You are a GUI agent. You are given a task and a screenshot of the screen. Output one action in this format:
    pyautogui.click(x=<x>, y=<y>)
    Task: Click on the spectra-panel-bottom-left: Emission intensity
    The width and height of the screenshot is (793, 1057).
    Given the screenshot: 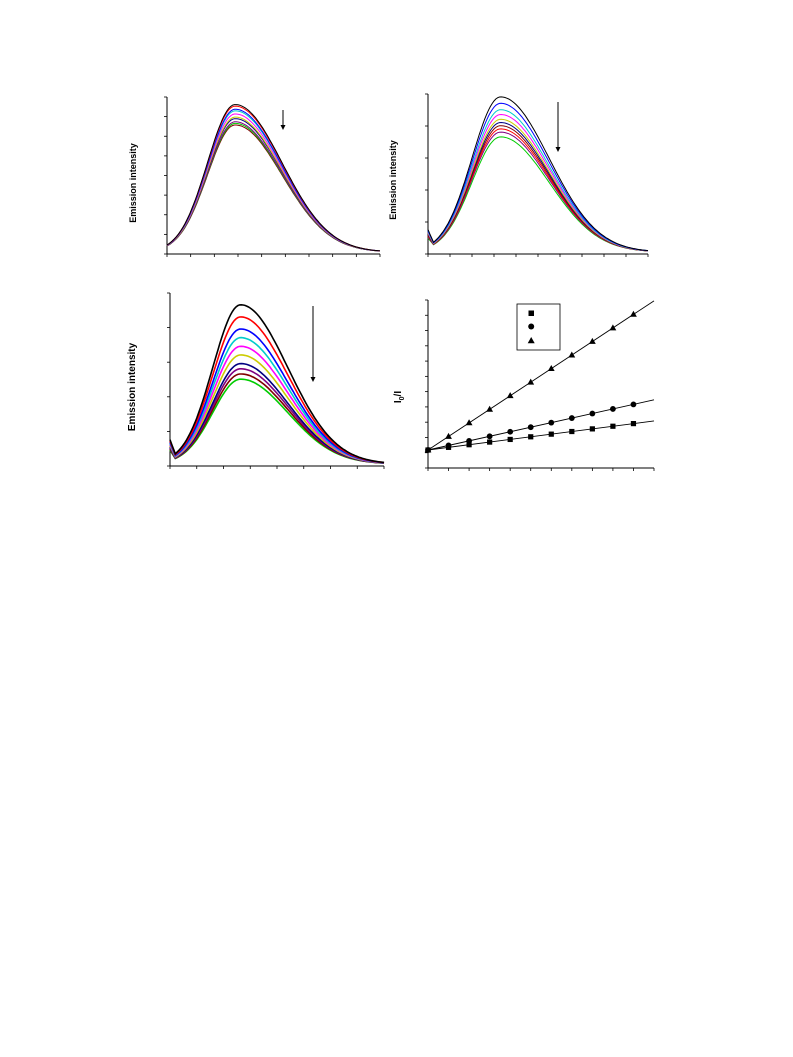 What is the action you would take?
    pyautogui.click(x=256, y=380)
    